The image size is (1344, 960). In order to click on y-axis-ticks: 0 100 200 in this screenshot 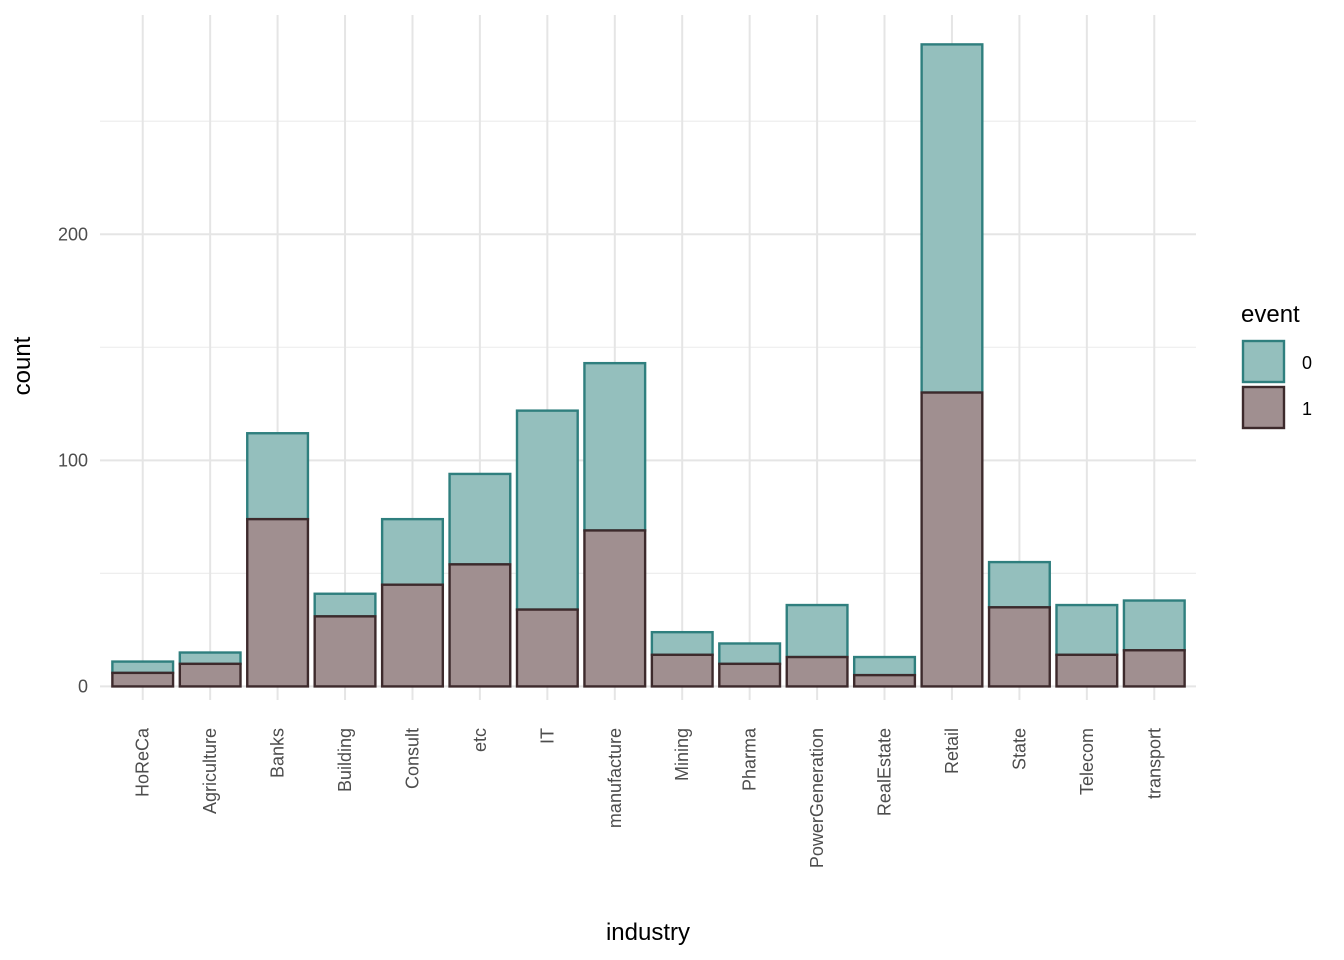, I will do `click(73, 460)`.